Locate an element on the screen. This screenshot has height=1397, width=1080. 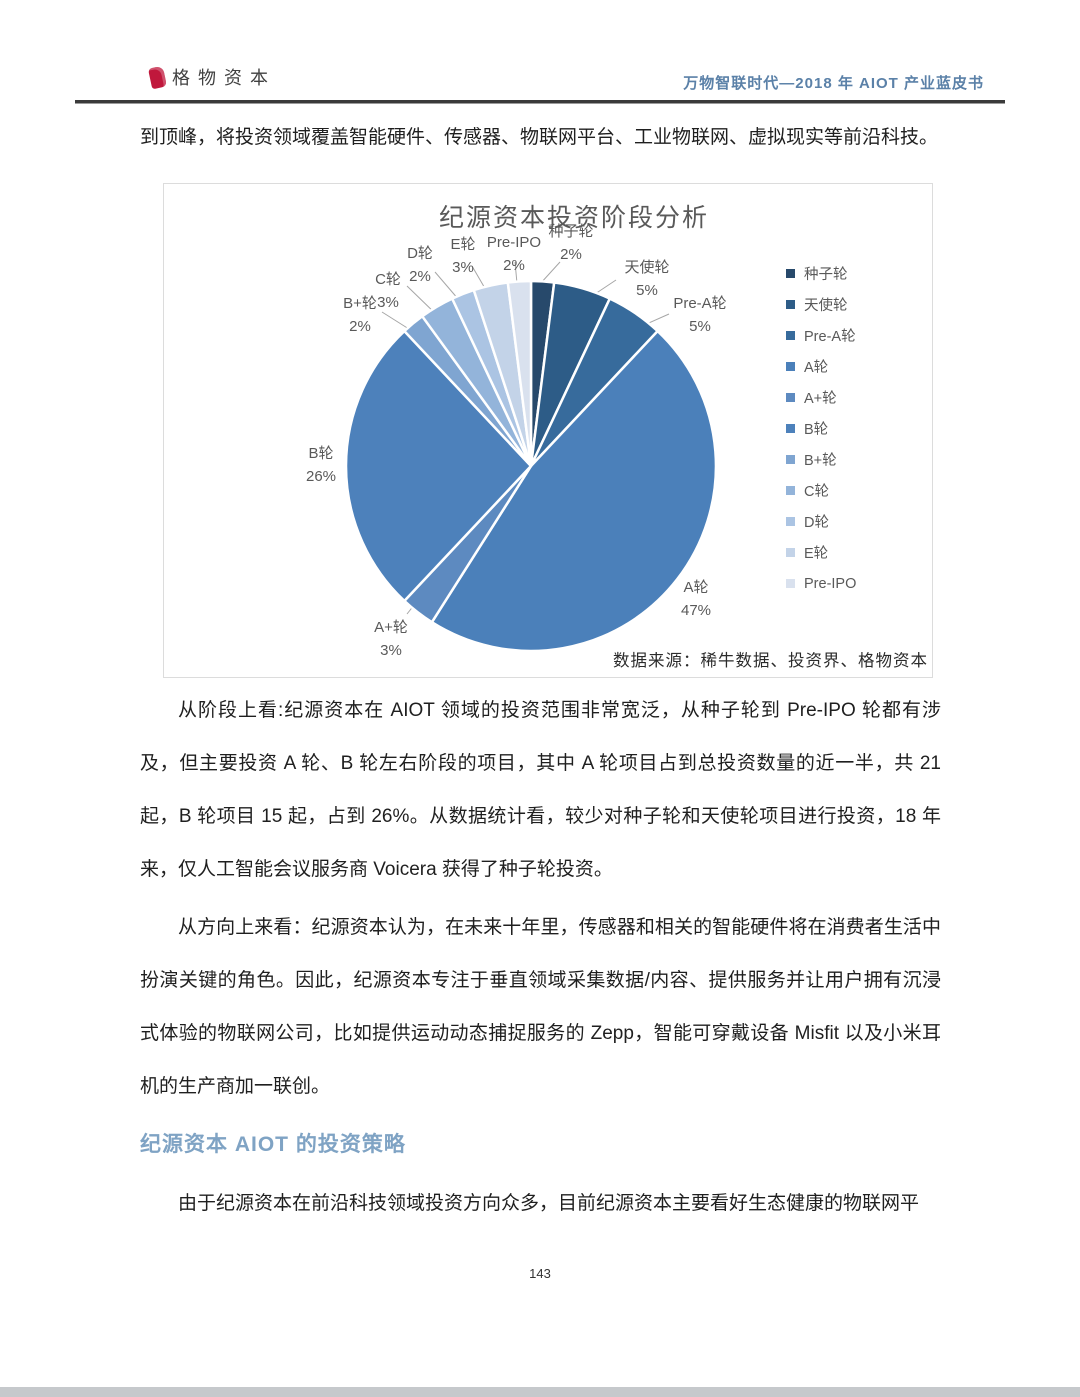
page-bottom-edge is located at coordinates (540, 1392).